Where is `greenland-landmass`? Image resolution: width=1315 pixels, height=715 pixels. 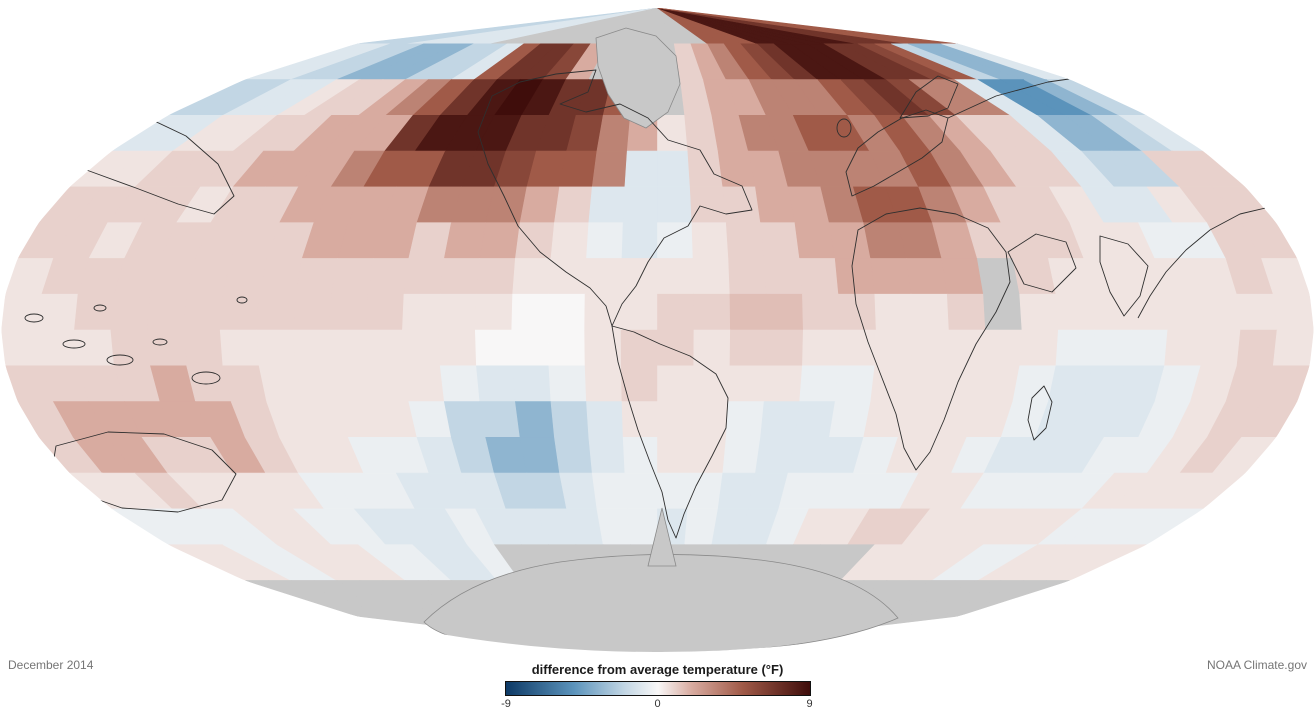
greenland-landmass is located at coordinates (638, 78).